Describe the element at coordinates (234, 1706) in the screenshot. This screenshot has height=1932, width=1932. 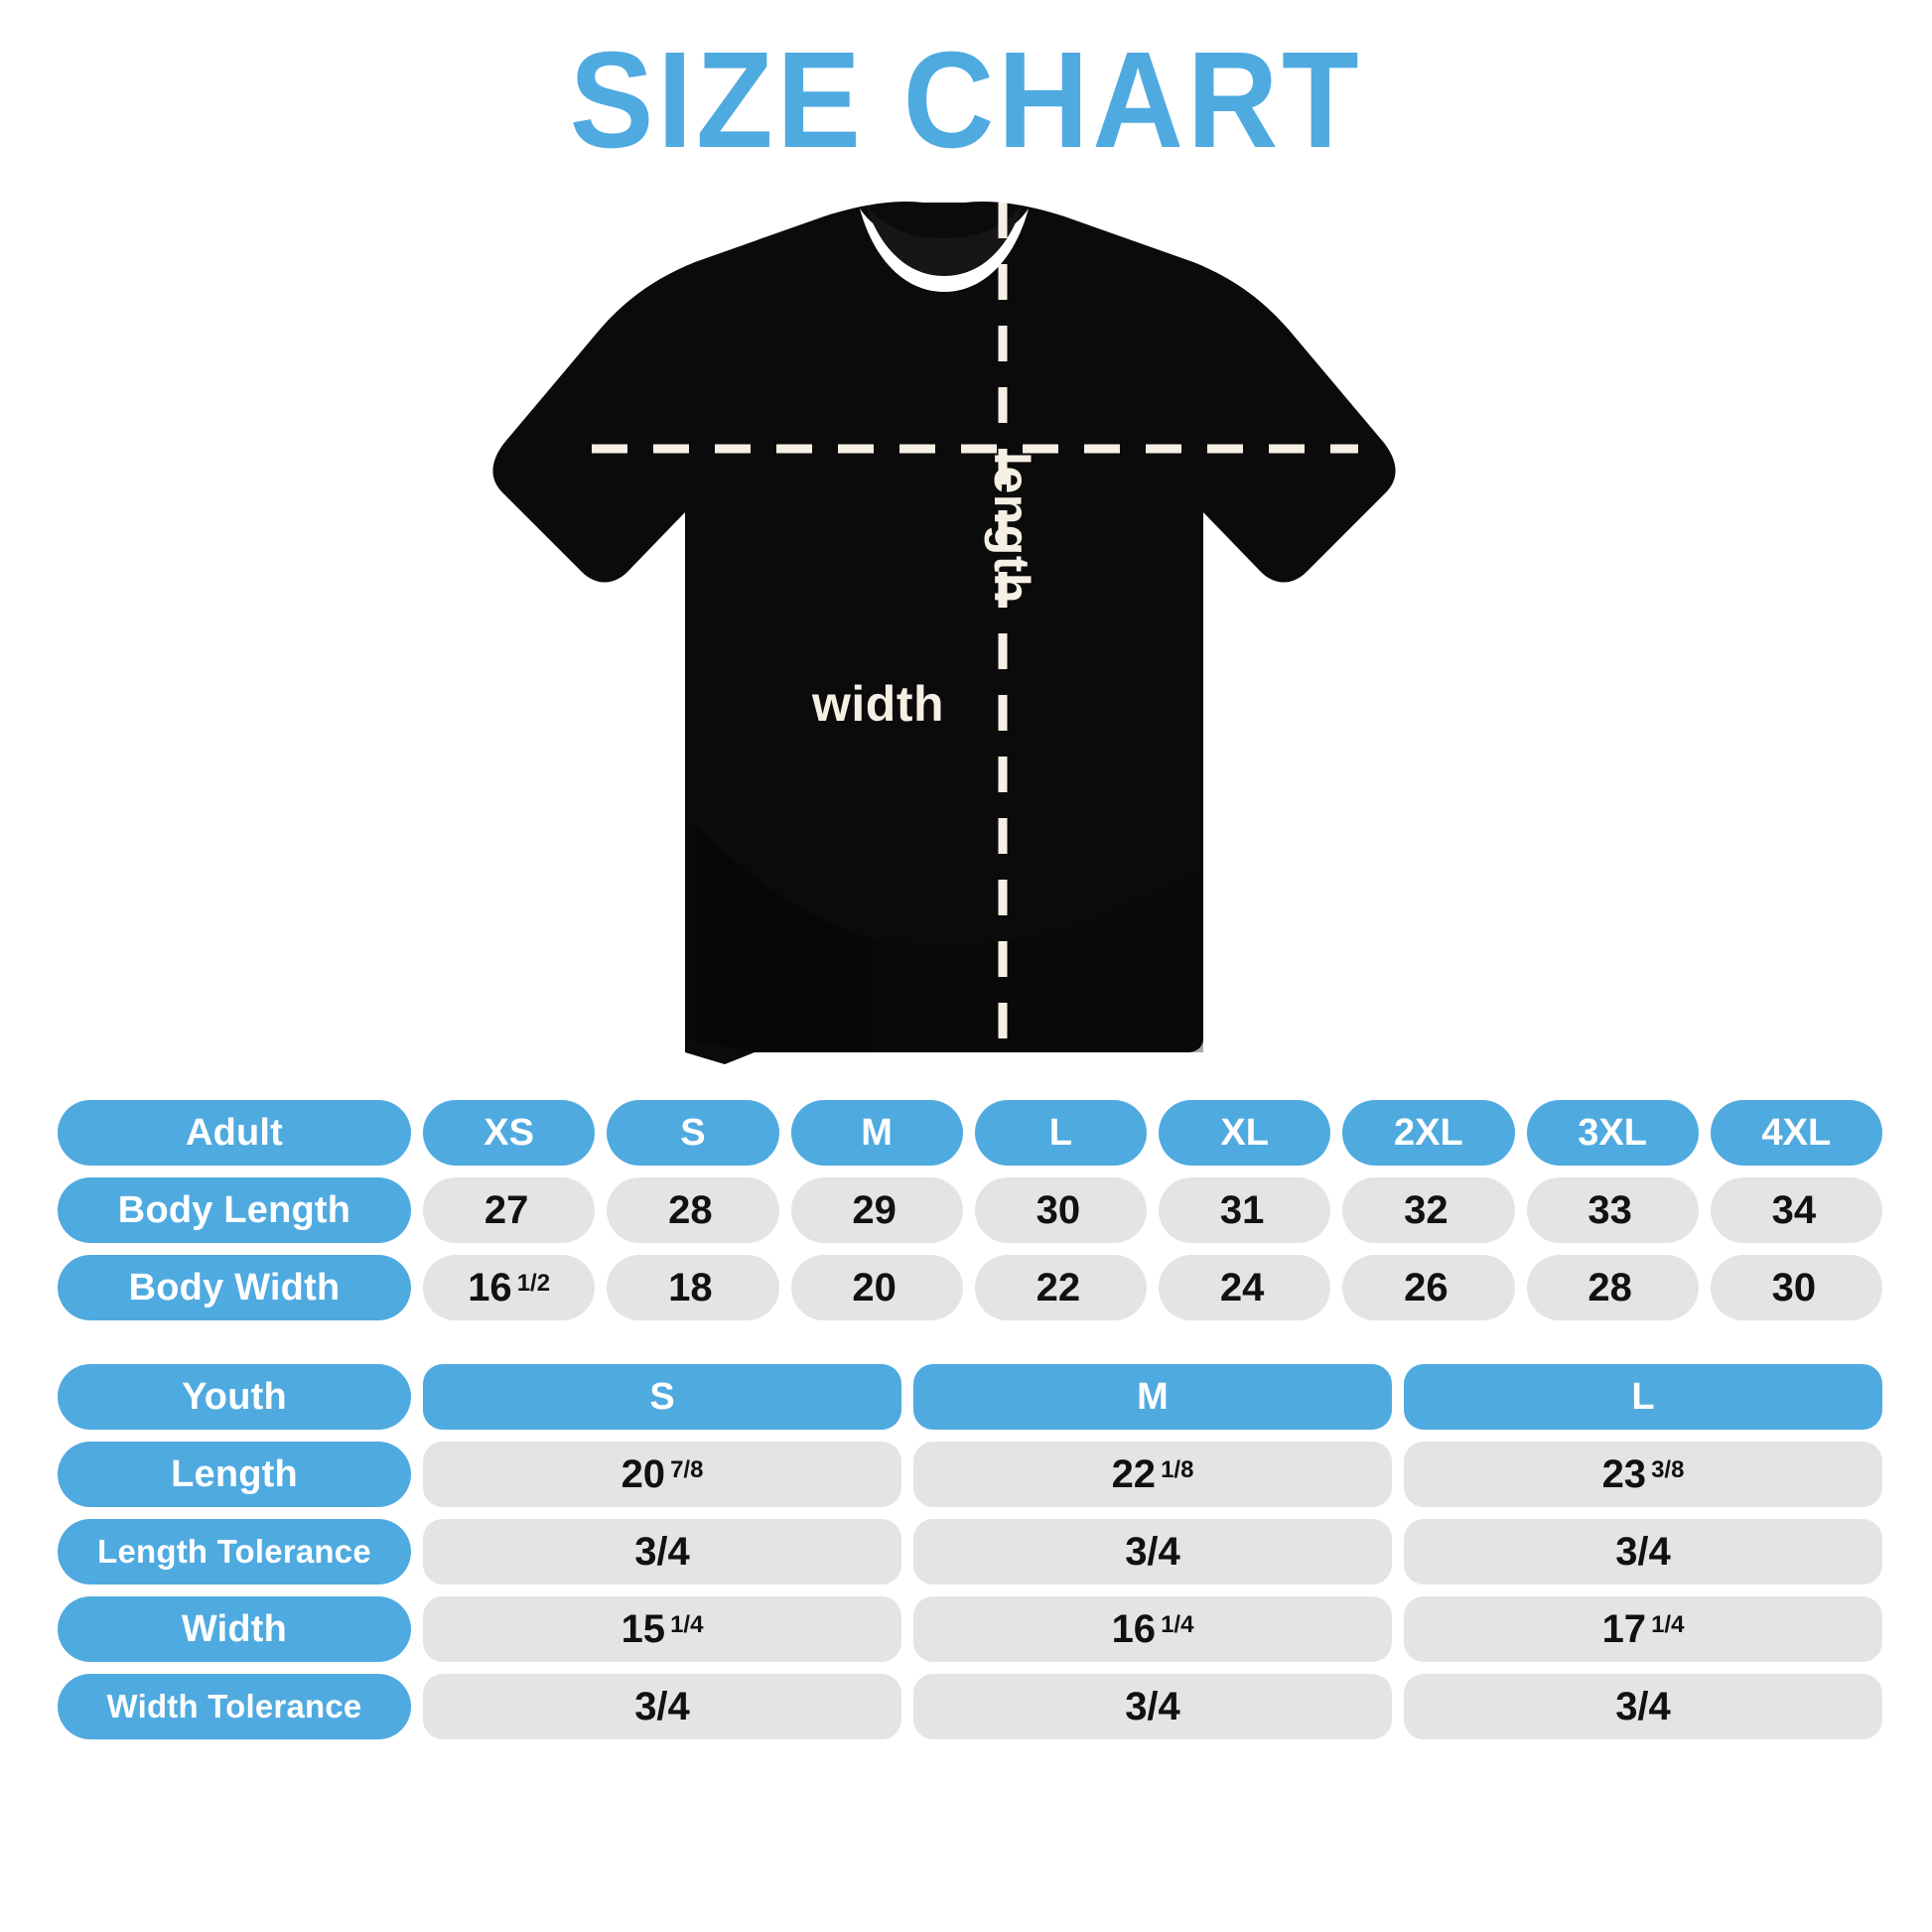
I see `youth-width-tolerance-label: Width Tolerance` at that location.